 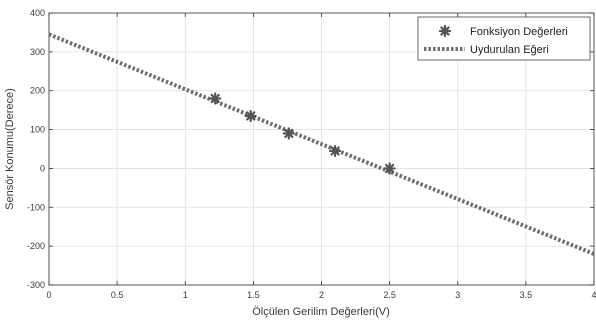 I want to click on y-axis-label: Sensör Konumu(Derece), so click(x=10, y=149).